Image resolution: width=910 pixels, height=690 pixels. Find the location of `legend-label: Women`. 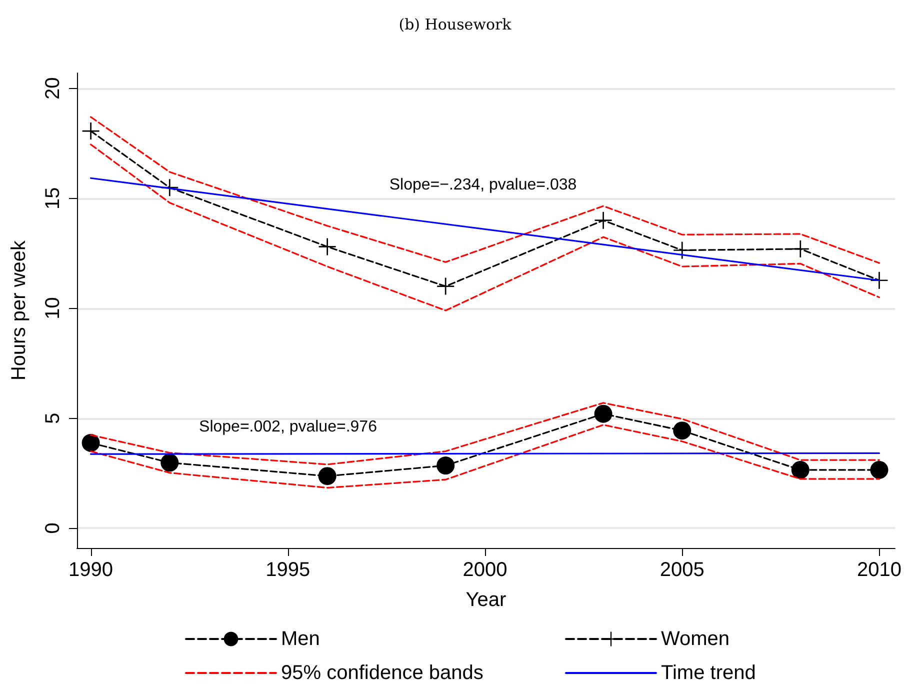

legend-label: Women is located at coordinates (695, 639).